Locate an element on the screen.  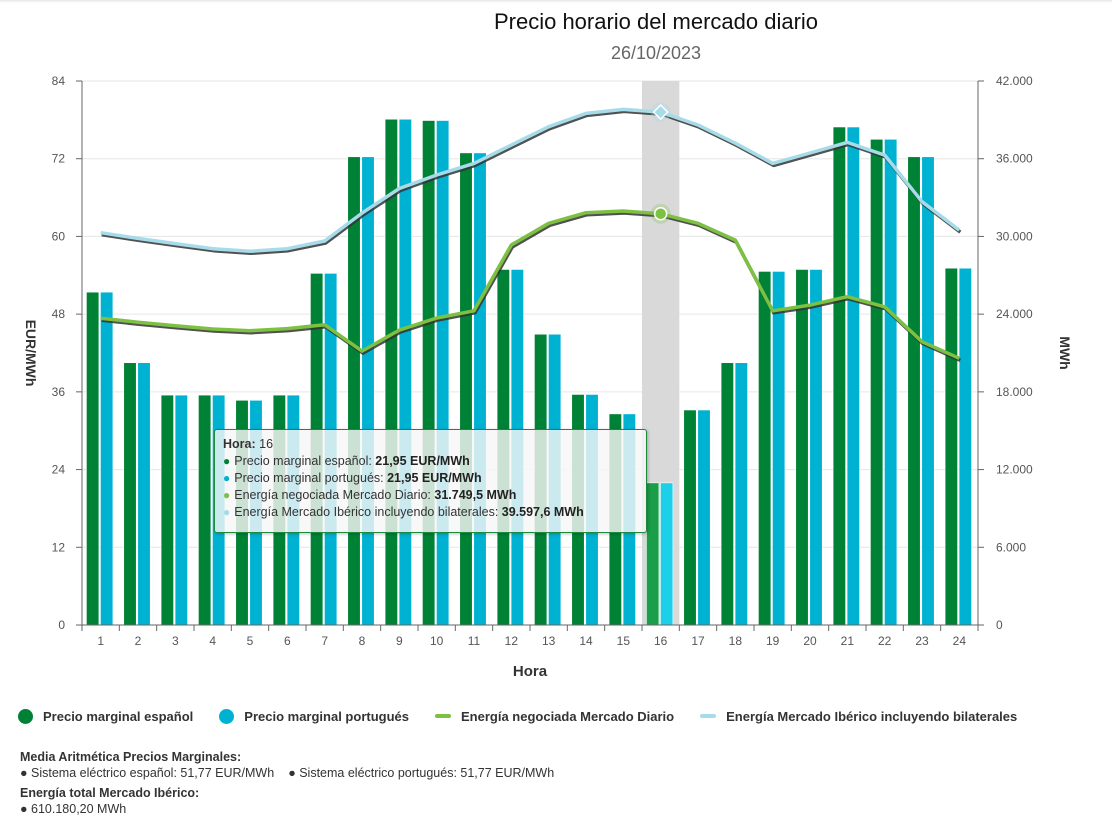
legend-item-precio-espanol: Precio marginal español is located at coordinates (106, 716).